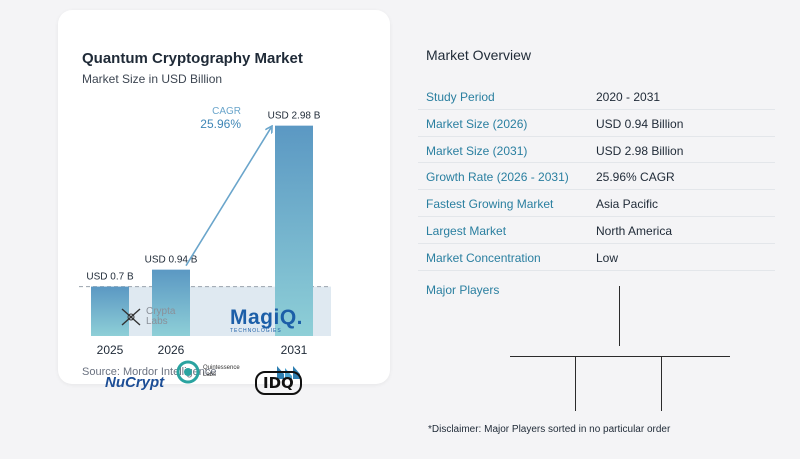  Describe the element at coordinates (483, 257) in the screenshot. I see `row-label: Market Concentration` at that location.